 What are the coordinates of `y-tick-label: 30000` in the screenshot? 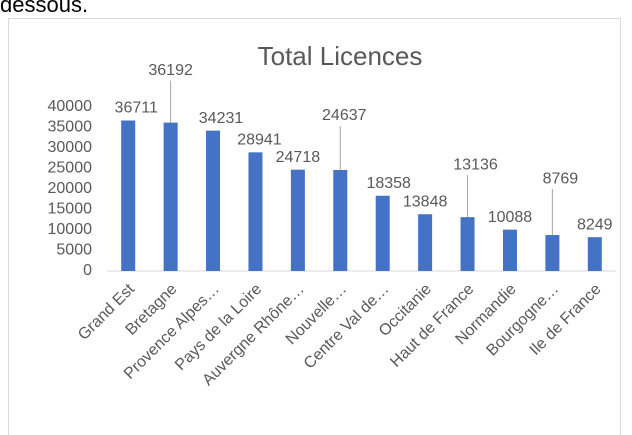 It's located at (70, 147).